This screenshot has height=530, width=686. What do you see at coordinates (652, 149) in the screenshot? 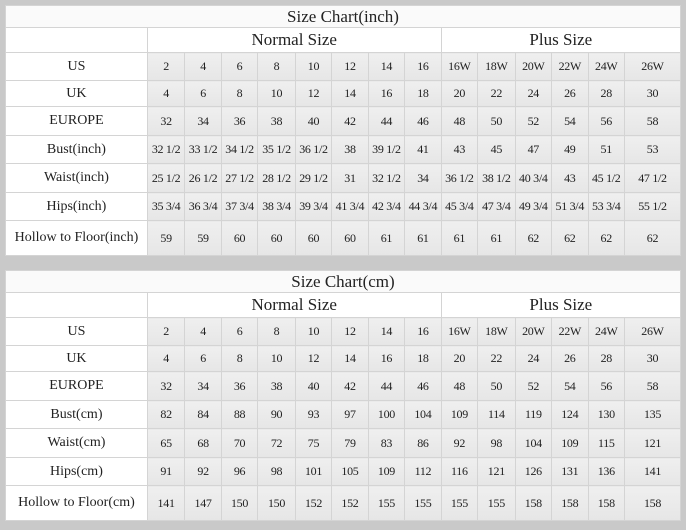
I see `table-cell: 53` at bounding box center [652, 149].